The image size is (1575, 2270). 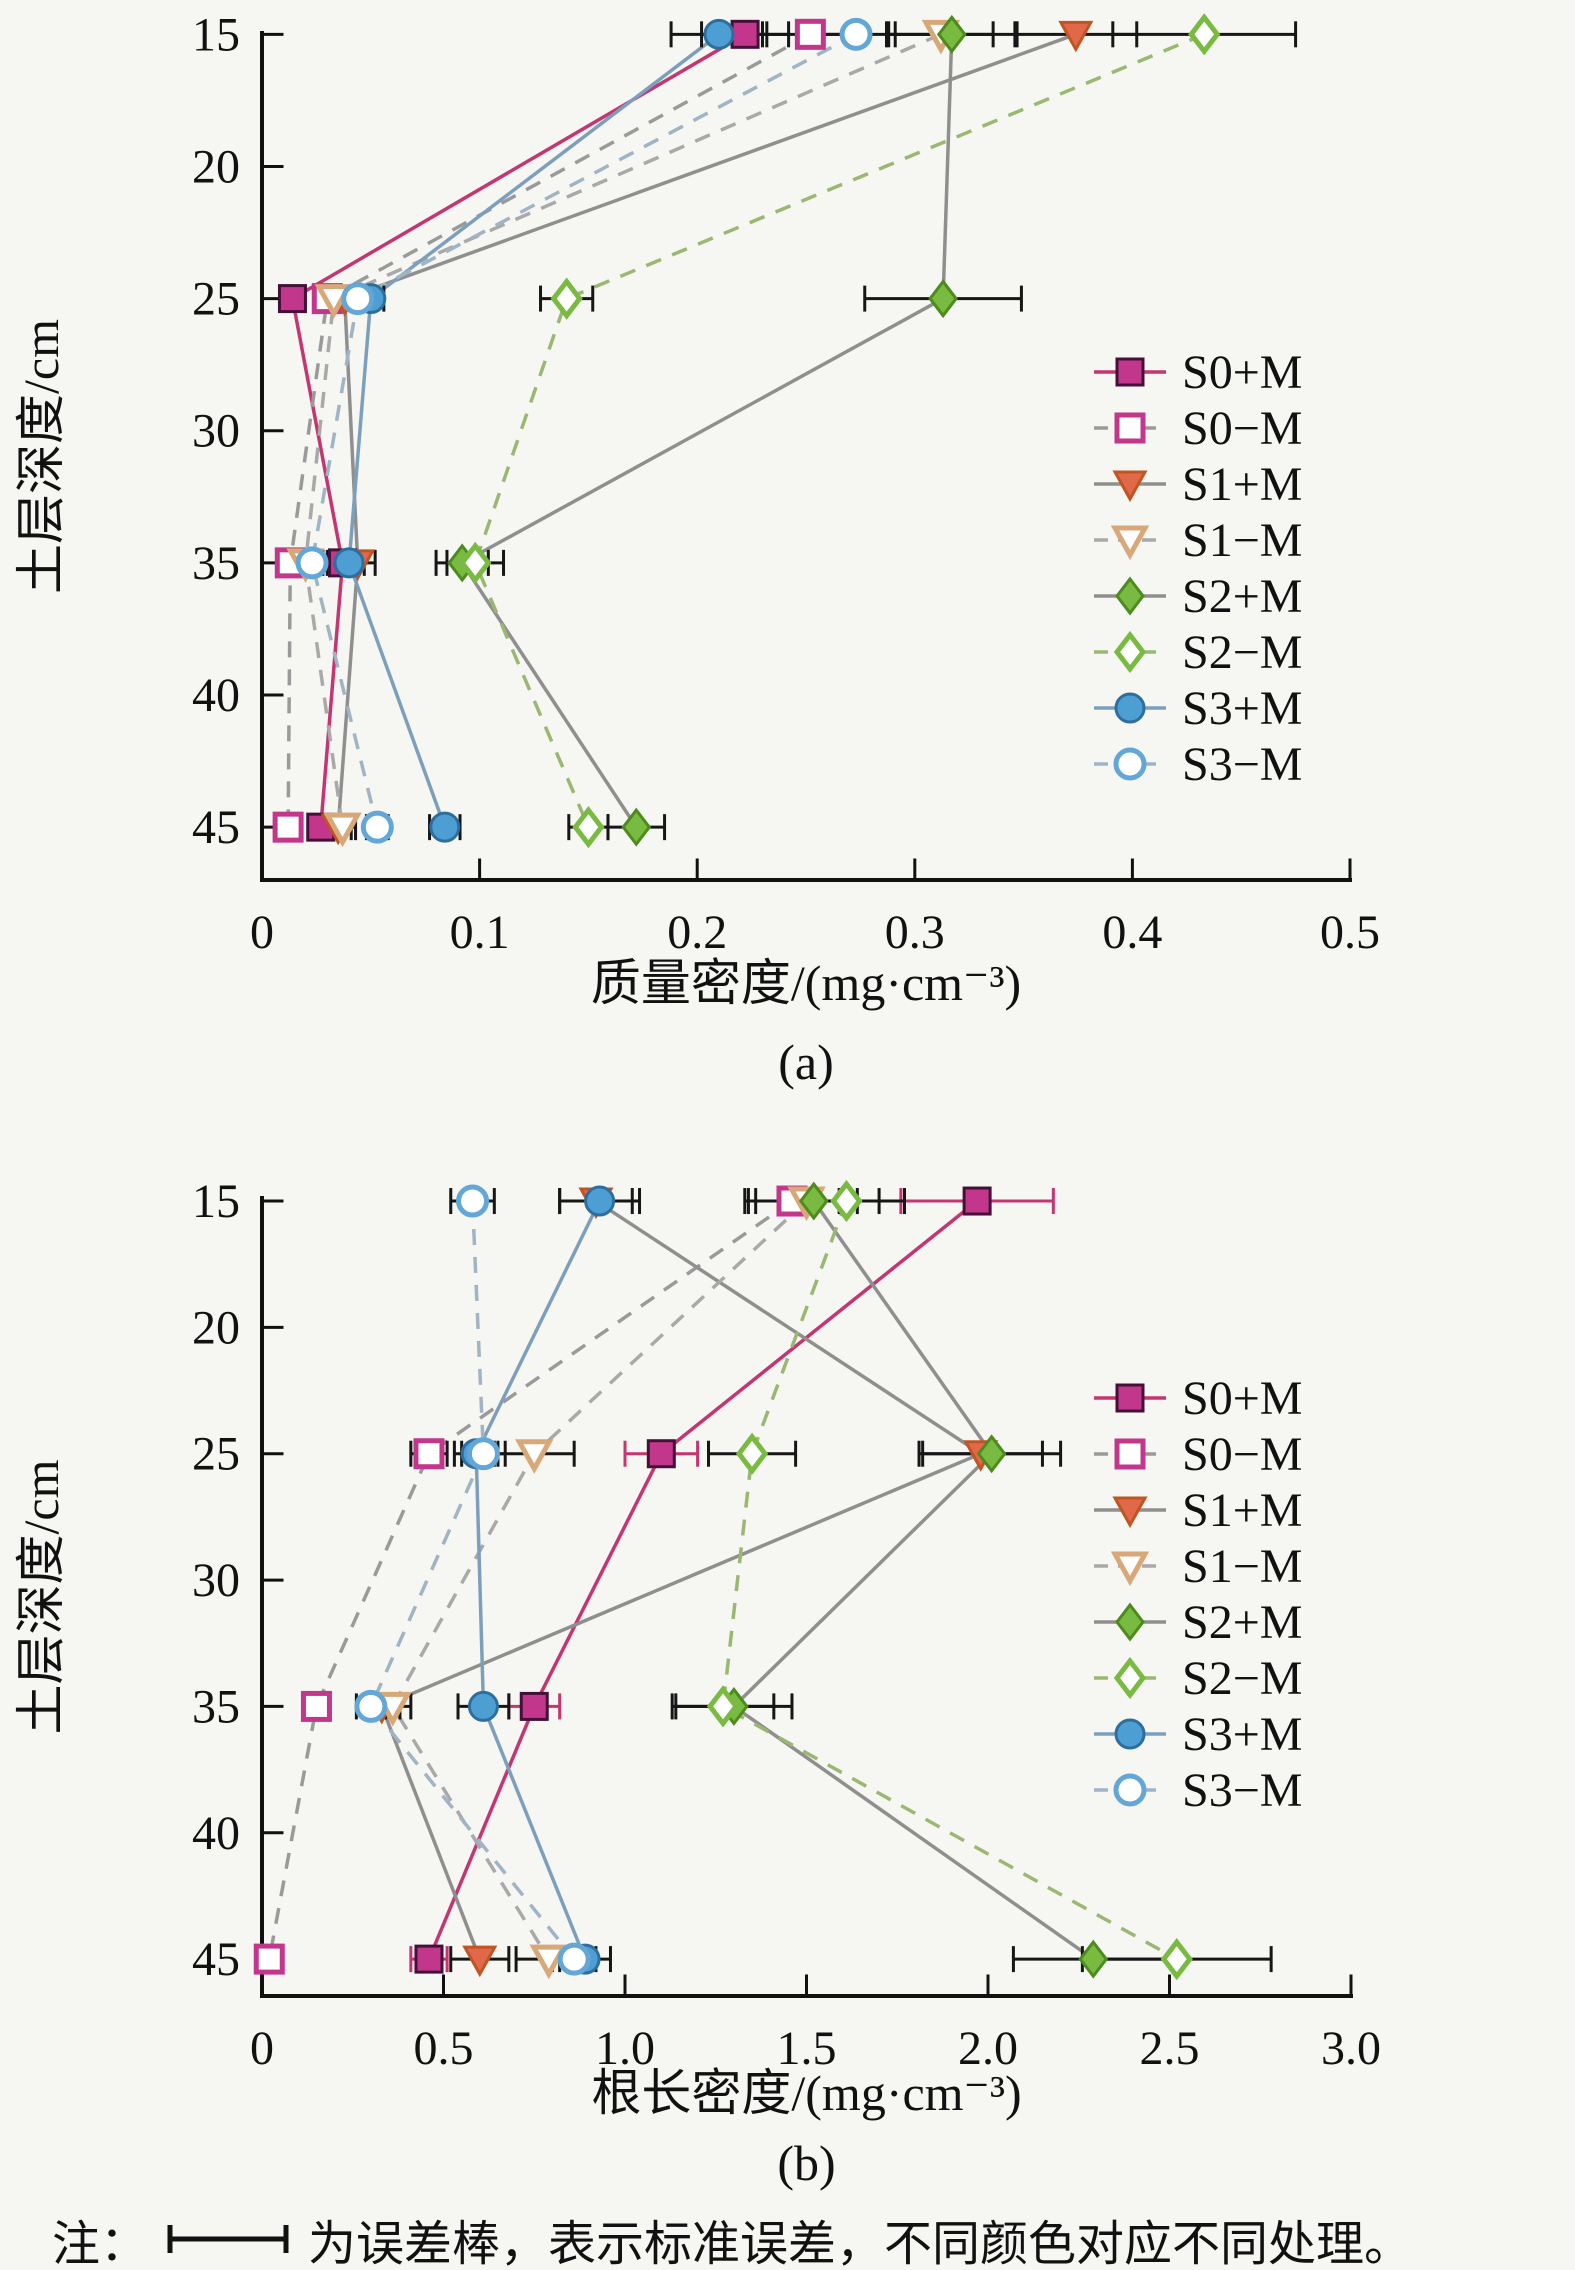 I want to click on legend: S0+MS0−MS1+MS1−MS2+MS2−MS3+MS3−M, so click(x=1198, y=568).